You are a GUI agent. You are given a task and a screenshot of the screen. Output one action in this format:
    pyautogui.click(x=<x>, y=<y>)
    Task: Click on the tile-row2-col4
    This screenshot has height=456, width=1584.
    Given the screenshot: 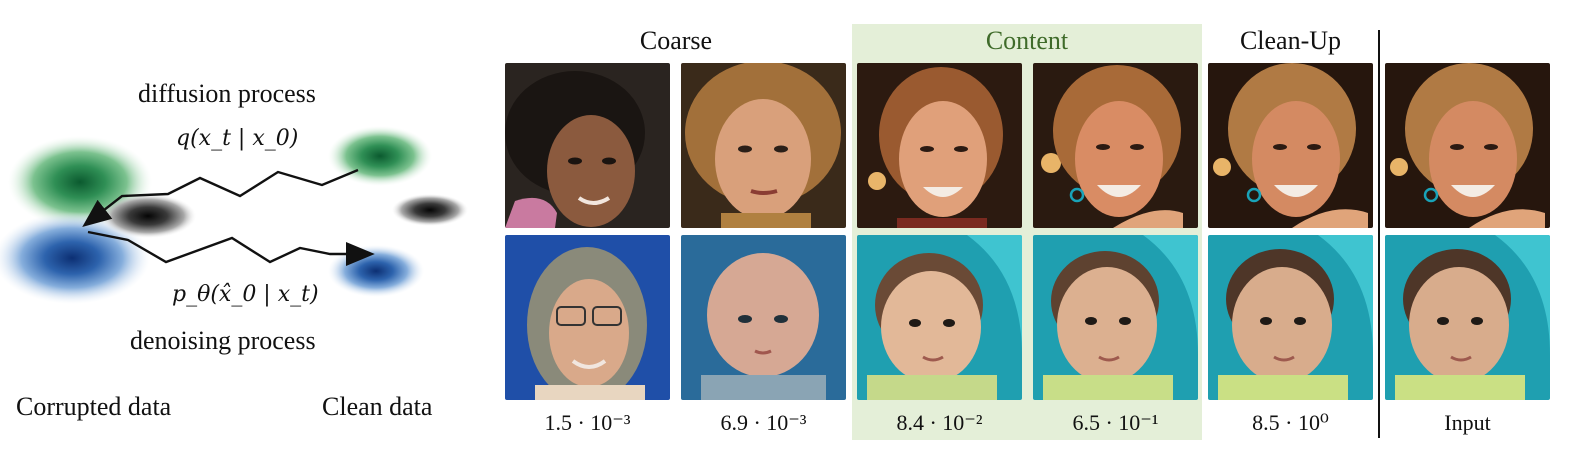 What is the action you would take?
    pyautogui.click(x=1115, y=317)
    